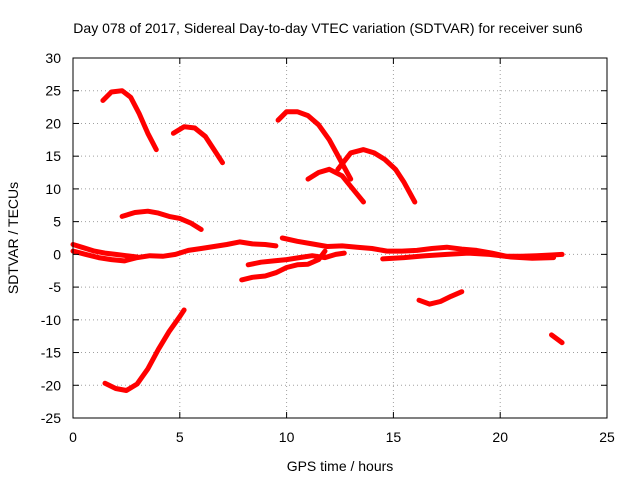  I want to click on y-tick-label: 30, so click(53, 58).